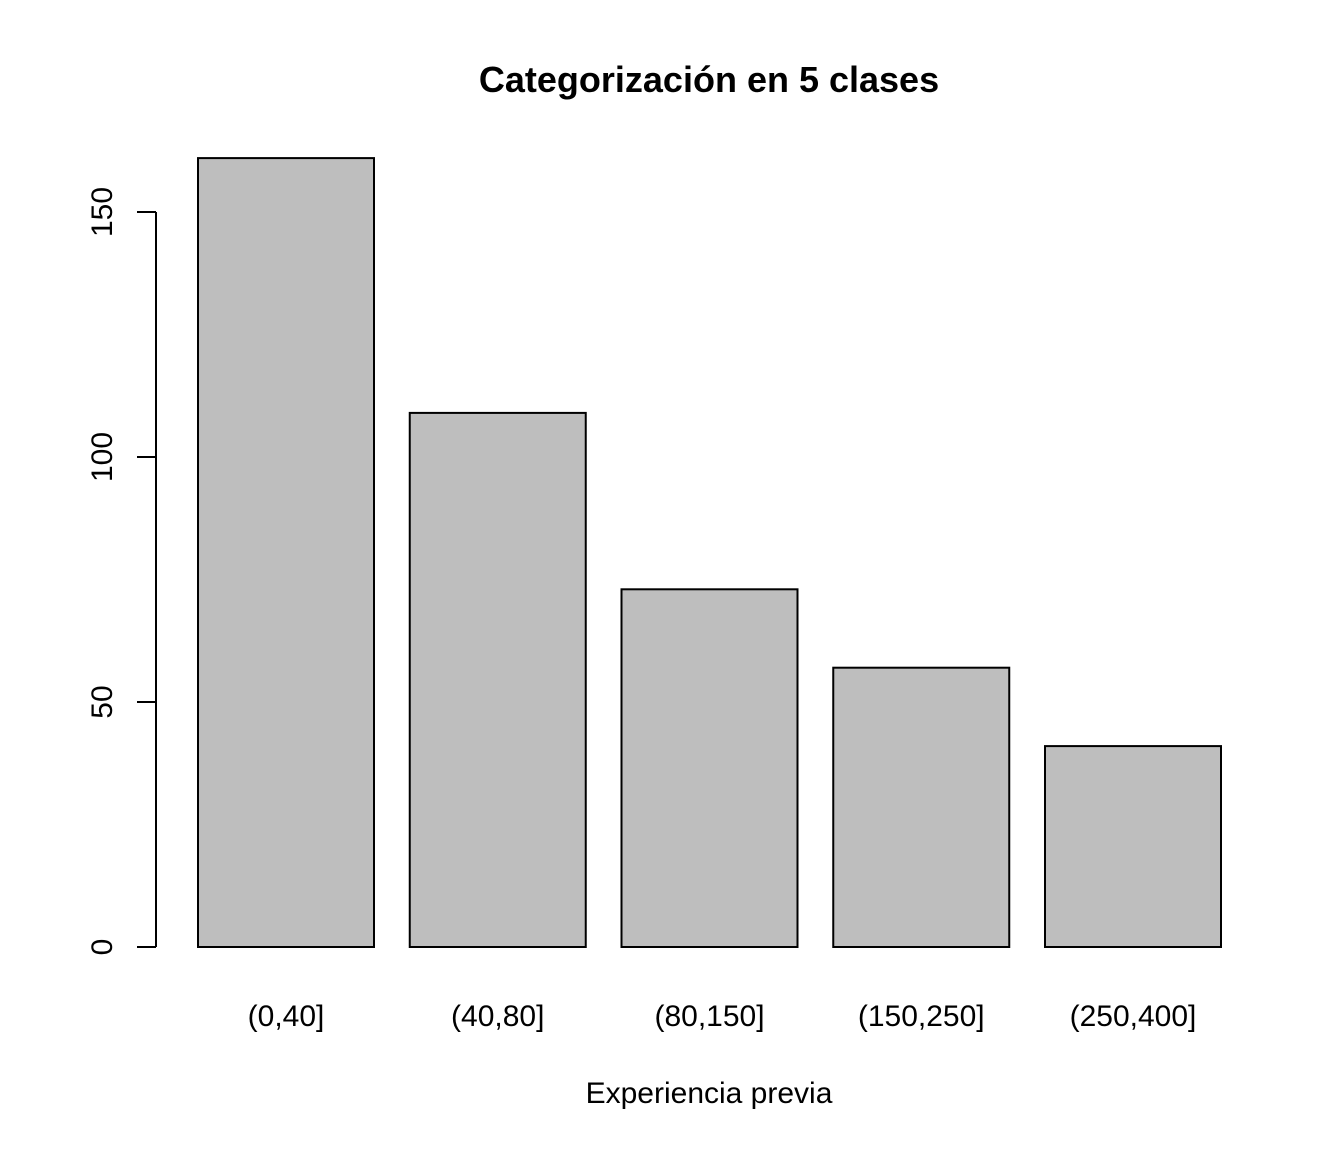 The image size is (1344, 1152). What do you see at coordinates (102, 947) in the screenshot?
I see `y-tick-label: 0` at bounding box center [102, 947].